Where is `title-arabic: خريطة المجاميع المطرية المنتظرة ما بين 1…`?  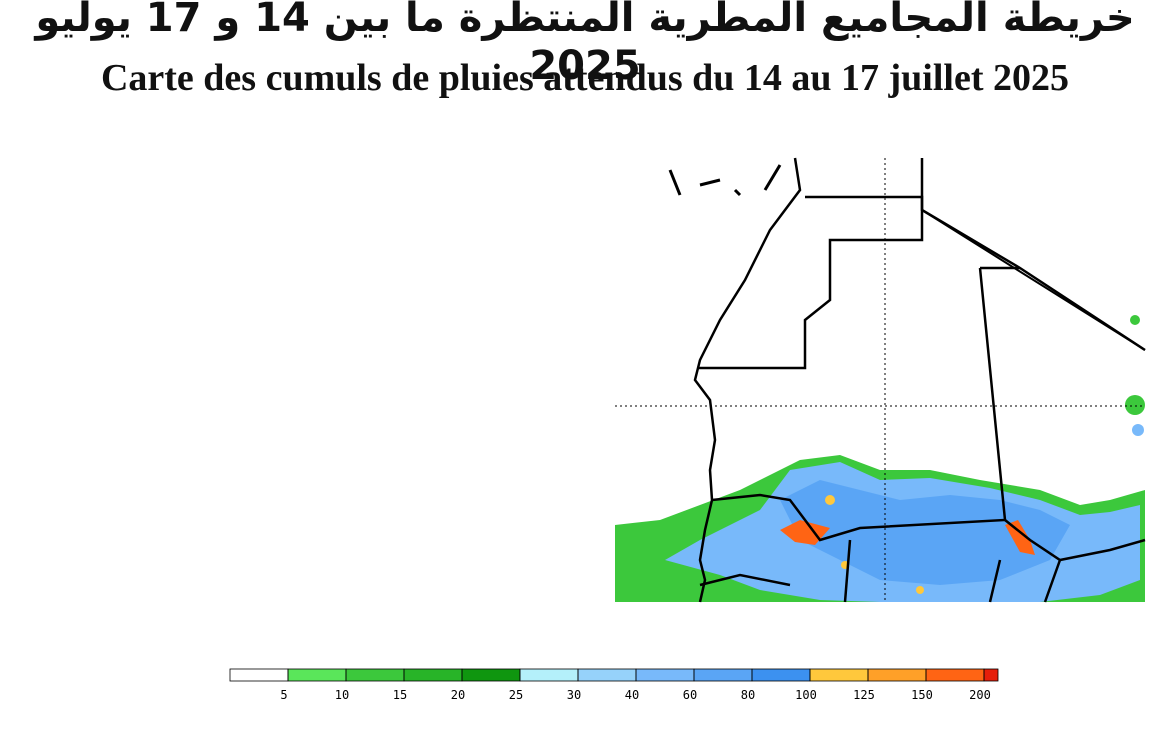 title-arabic: خريطة المجاميع المطرية المنتظرة ما بين 1… is located at coordinates (585, 44).